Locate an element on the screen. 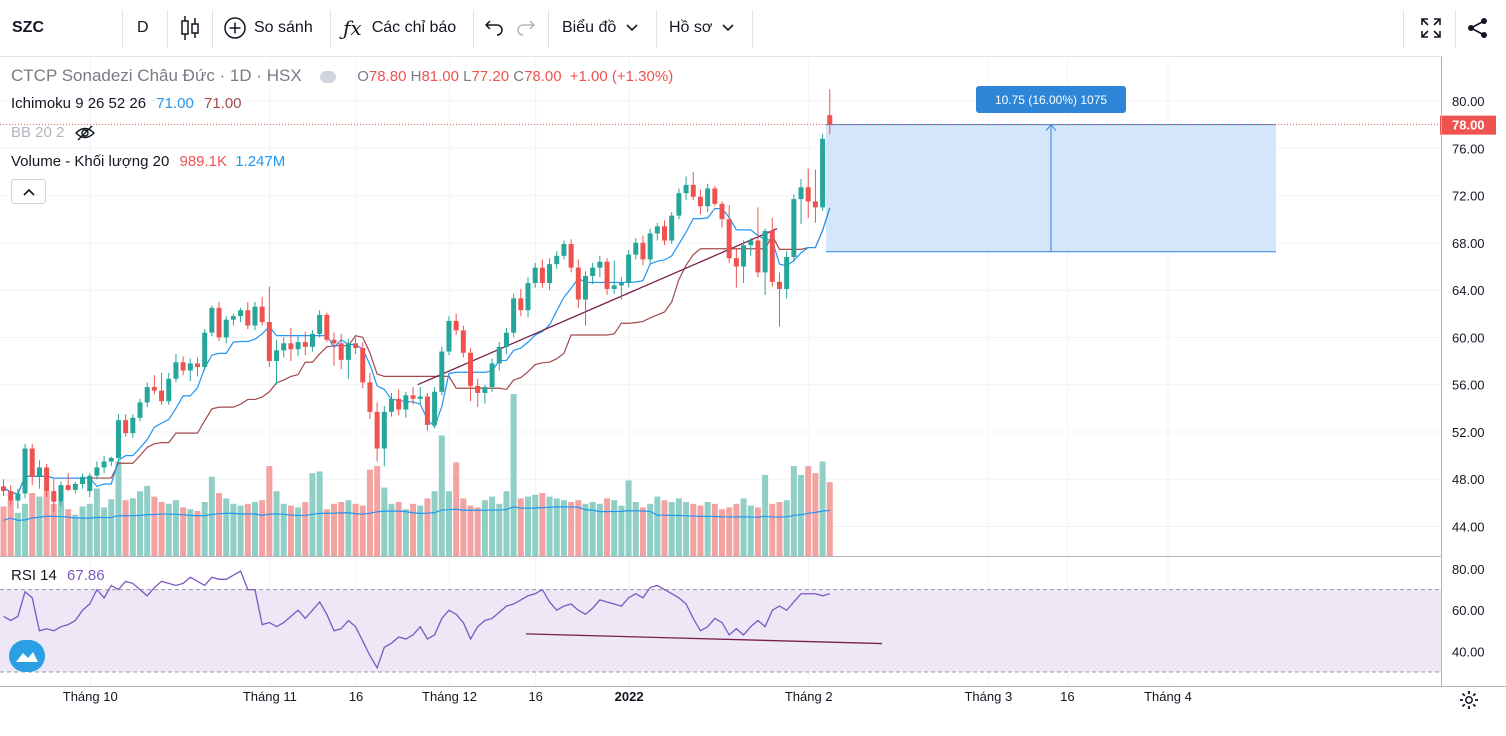  interval-button: D is located at coordinates (143, 28).